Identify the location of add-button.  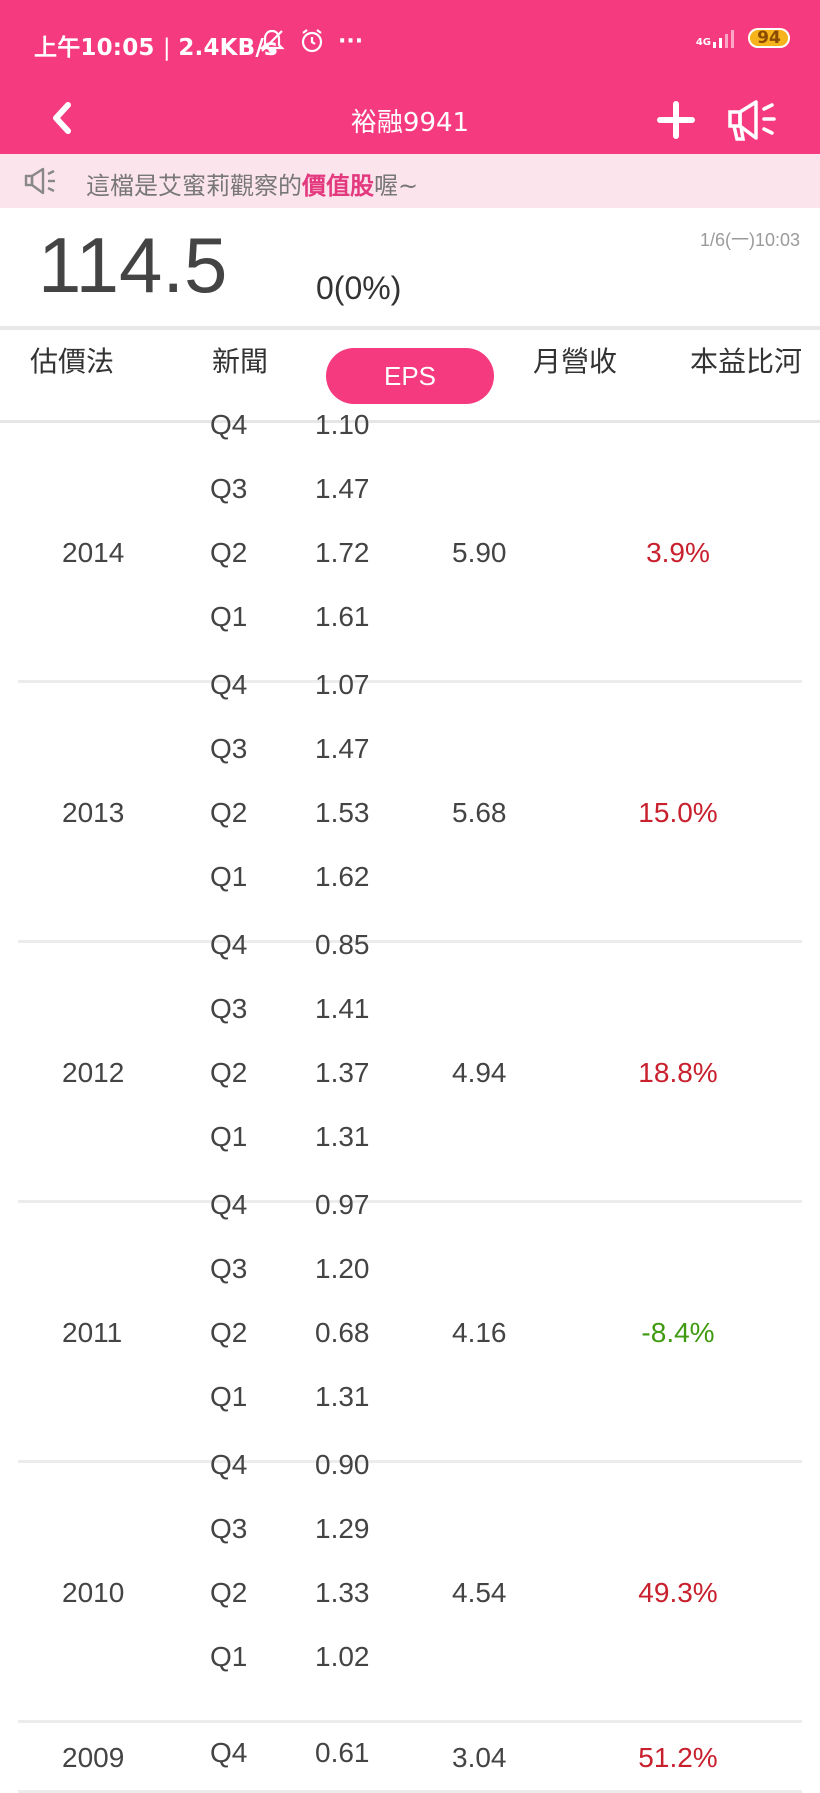
(676, 120).